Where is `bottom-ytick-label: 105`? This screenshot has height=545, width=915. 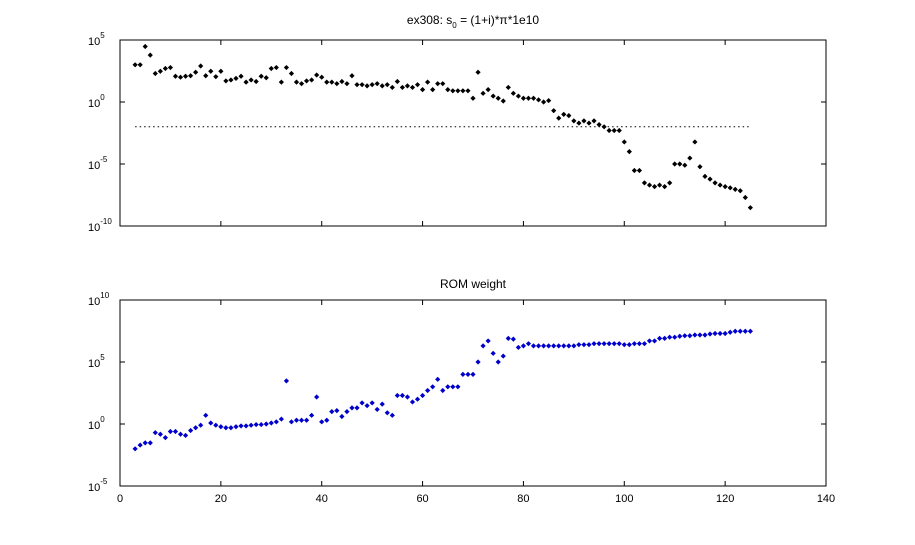
bottom-ytick-label: 105 is located at coordinates (96, 361).